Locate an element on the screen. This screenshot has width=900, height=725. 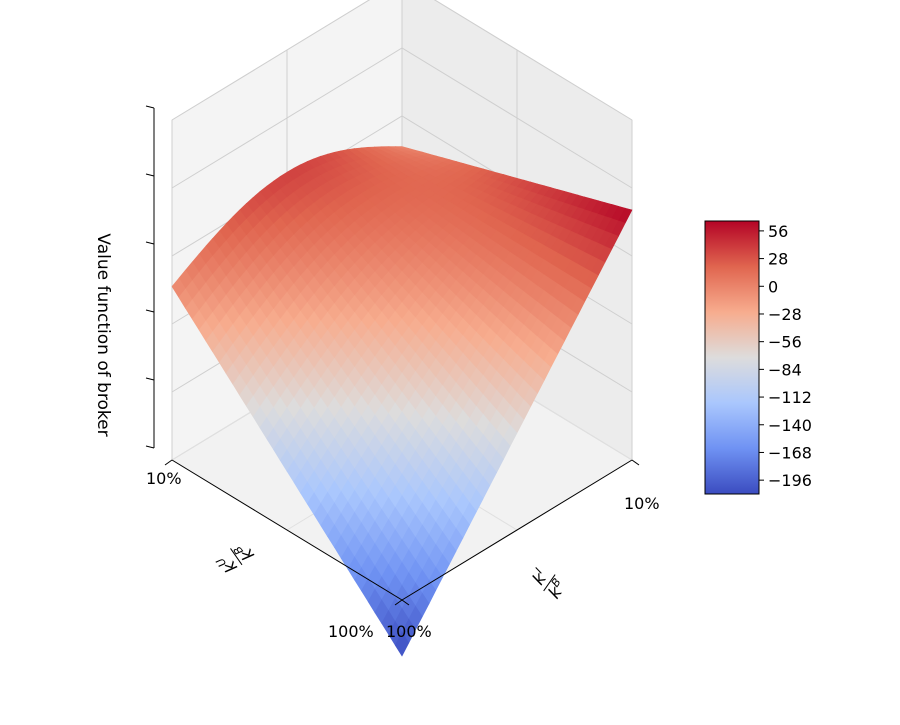
y-tick-label-100: 100% is located at coordinates (351, 631).